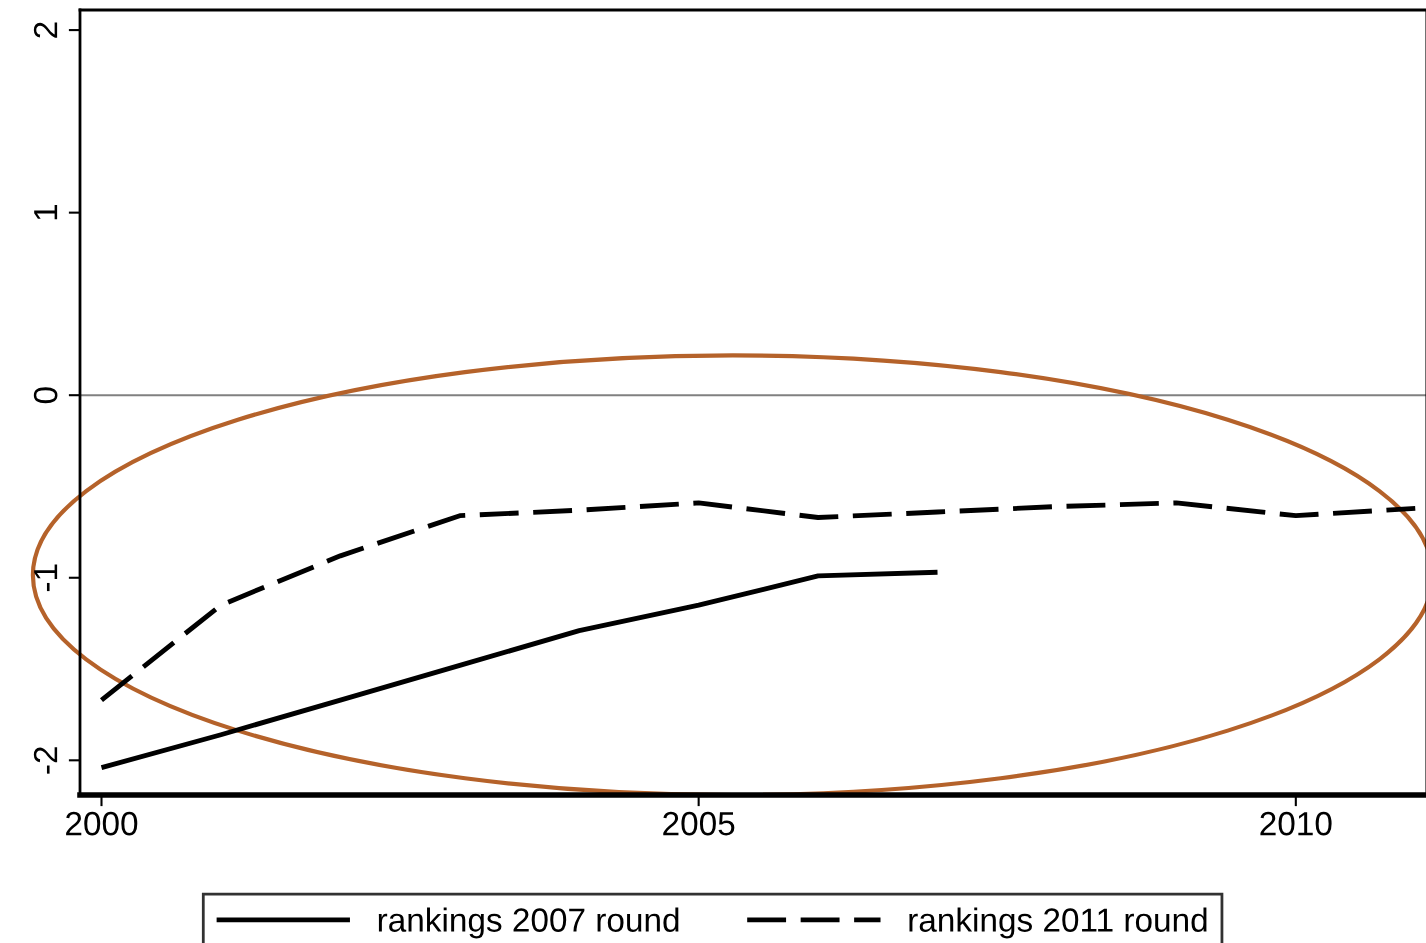 The height and width of the screenshot is (943, 1426). What do you see at coordinates (45, 395) in the screenshot?
I see `y-tick-label: 0` at bounding box center [45, 395].